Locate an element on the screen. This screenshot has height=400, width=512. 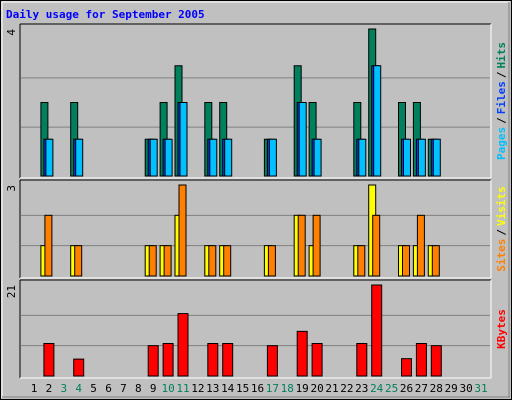
x-tick-label: 19 is located at coordinates (302, 388).